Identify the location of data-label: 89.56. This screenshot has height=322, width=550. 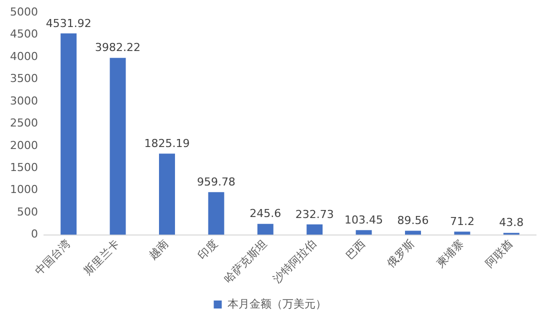
(413, 221).